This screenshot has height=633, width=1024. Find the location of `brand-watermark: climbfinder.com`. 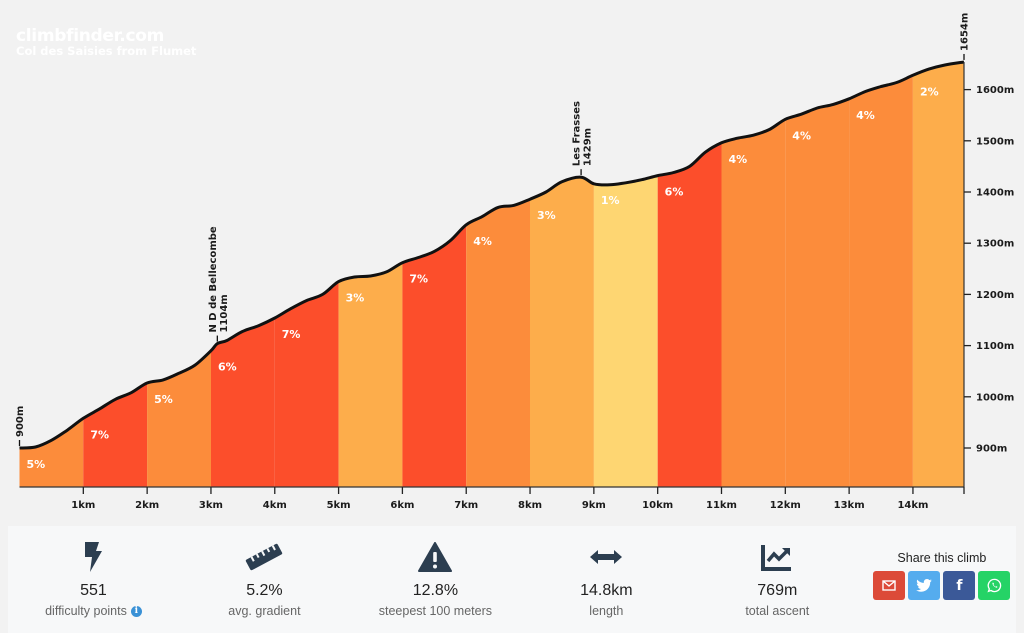

brand-watermark: climbfinder.com is located at coordinates (90, 36).